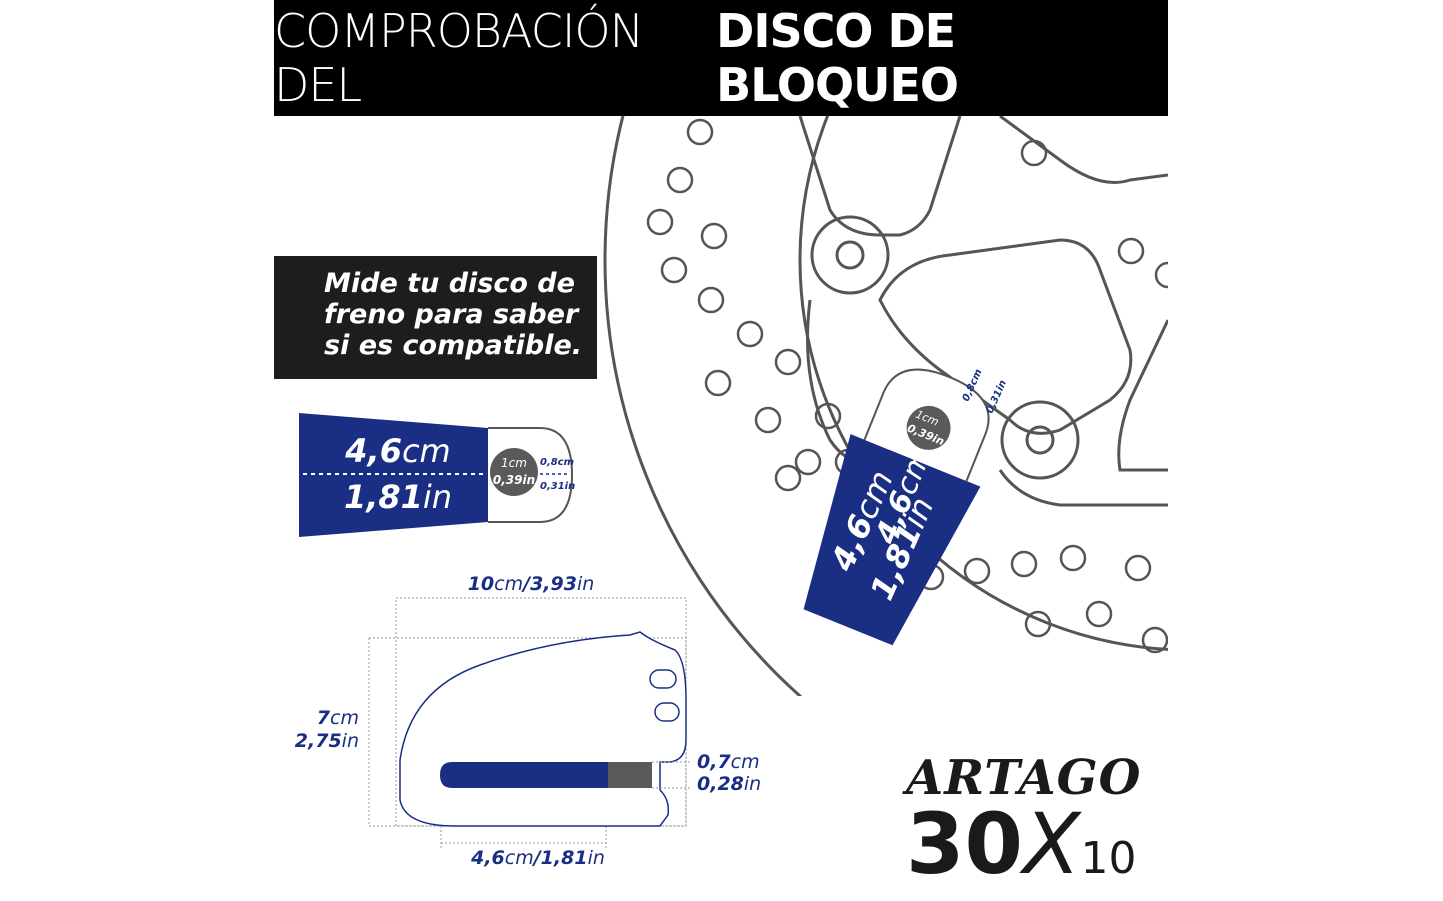 The height and width of the screenshot is (901, 1443). I want to click on lock-body, so click(529, 722).